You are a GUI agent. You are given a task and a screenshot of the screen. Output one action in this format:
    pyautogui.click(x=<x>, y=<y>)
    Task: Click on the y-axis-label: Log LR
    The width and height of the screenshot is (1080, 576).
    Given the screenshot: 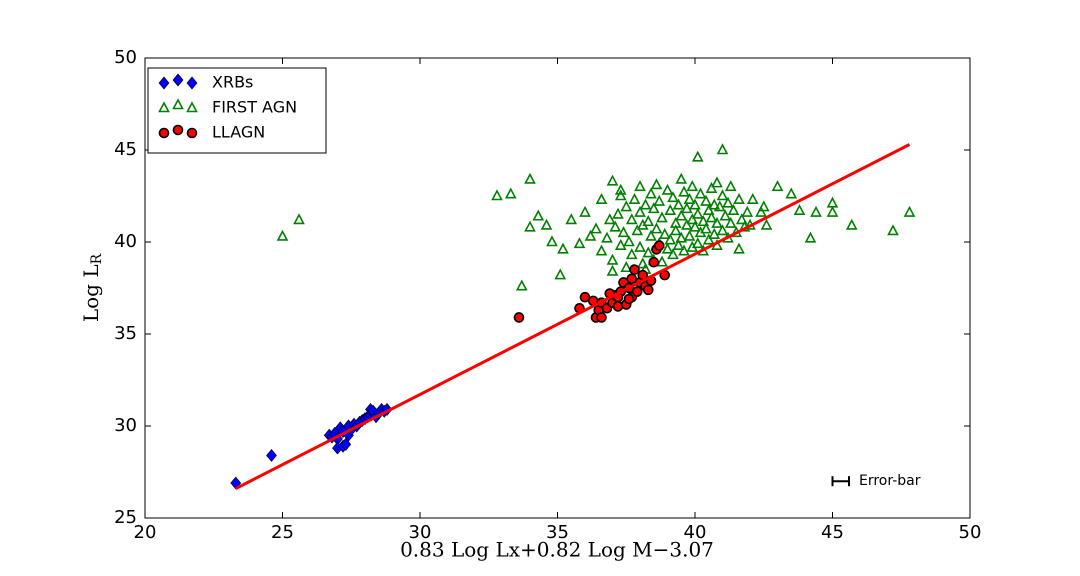 What is the action you would take?
    pyautogui.click(x=92, y=287)
    